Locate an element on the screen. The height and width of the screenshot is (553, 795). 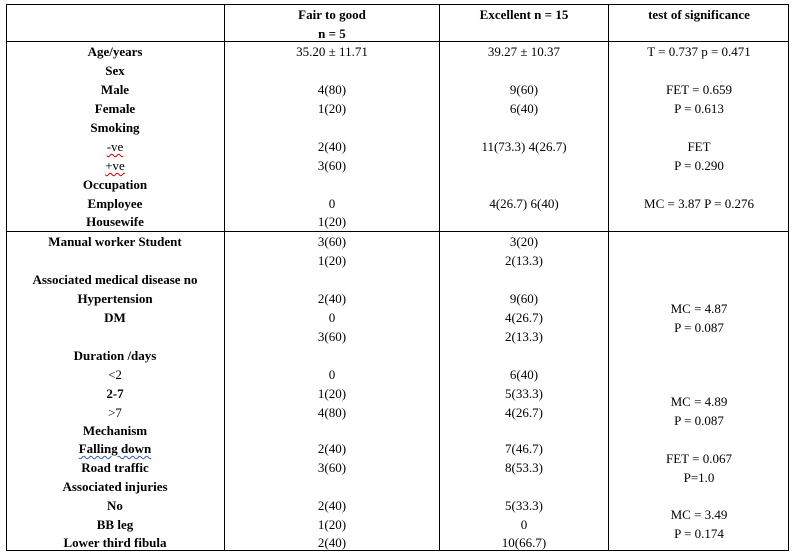
smoking-positive-text: +ve is located at coordinates (115, 165).